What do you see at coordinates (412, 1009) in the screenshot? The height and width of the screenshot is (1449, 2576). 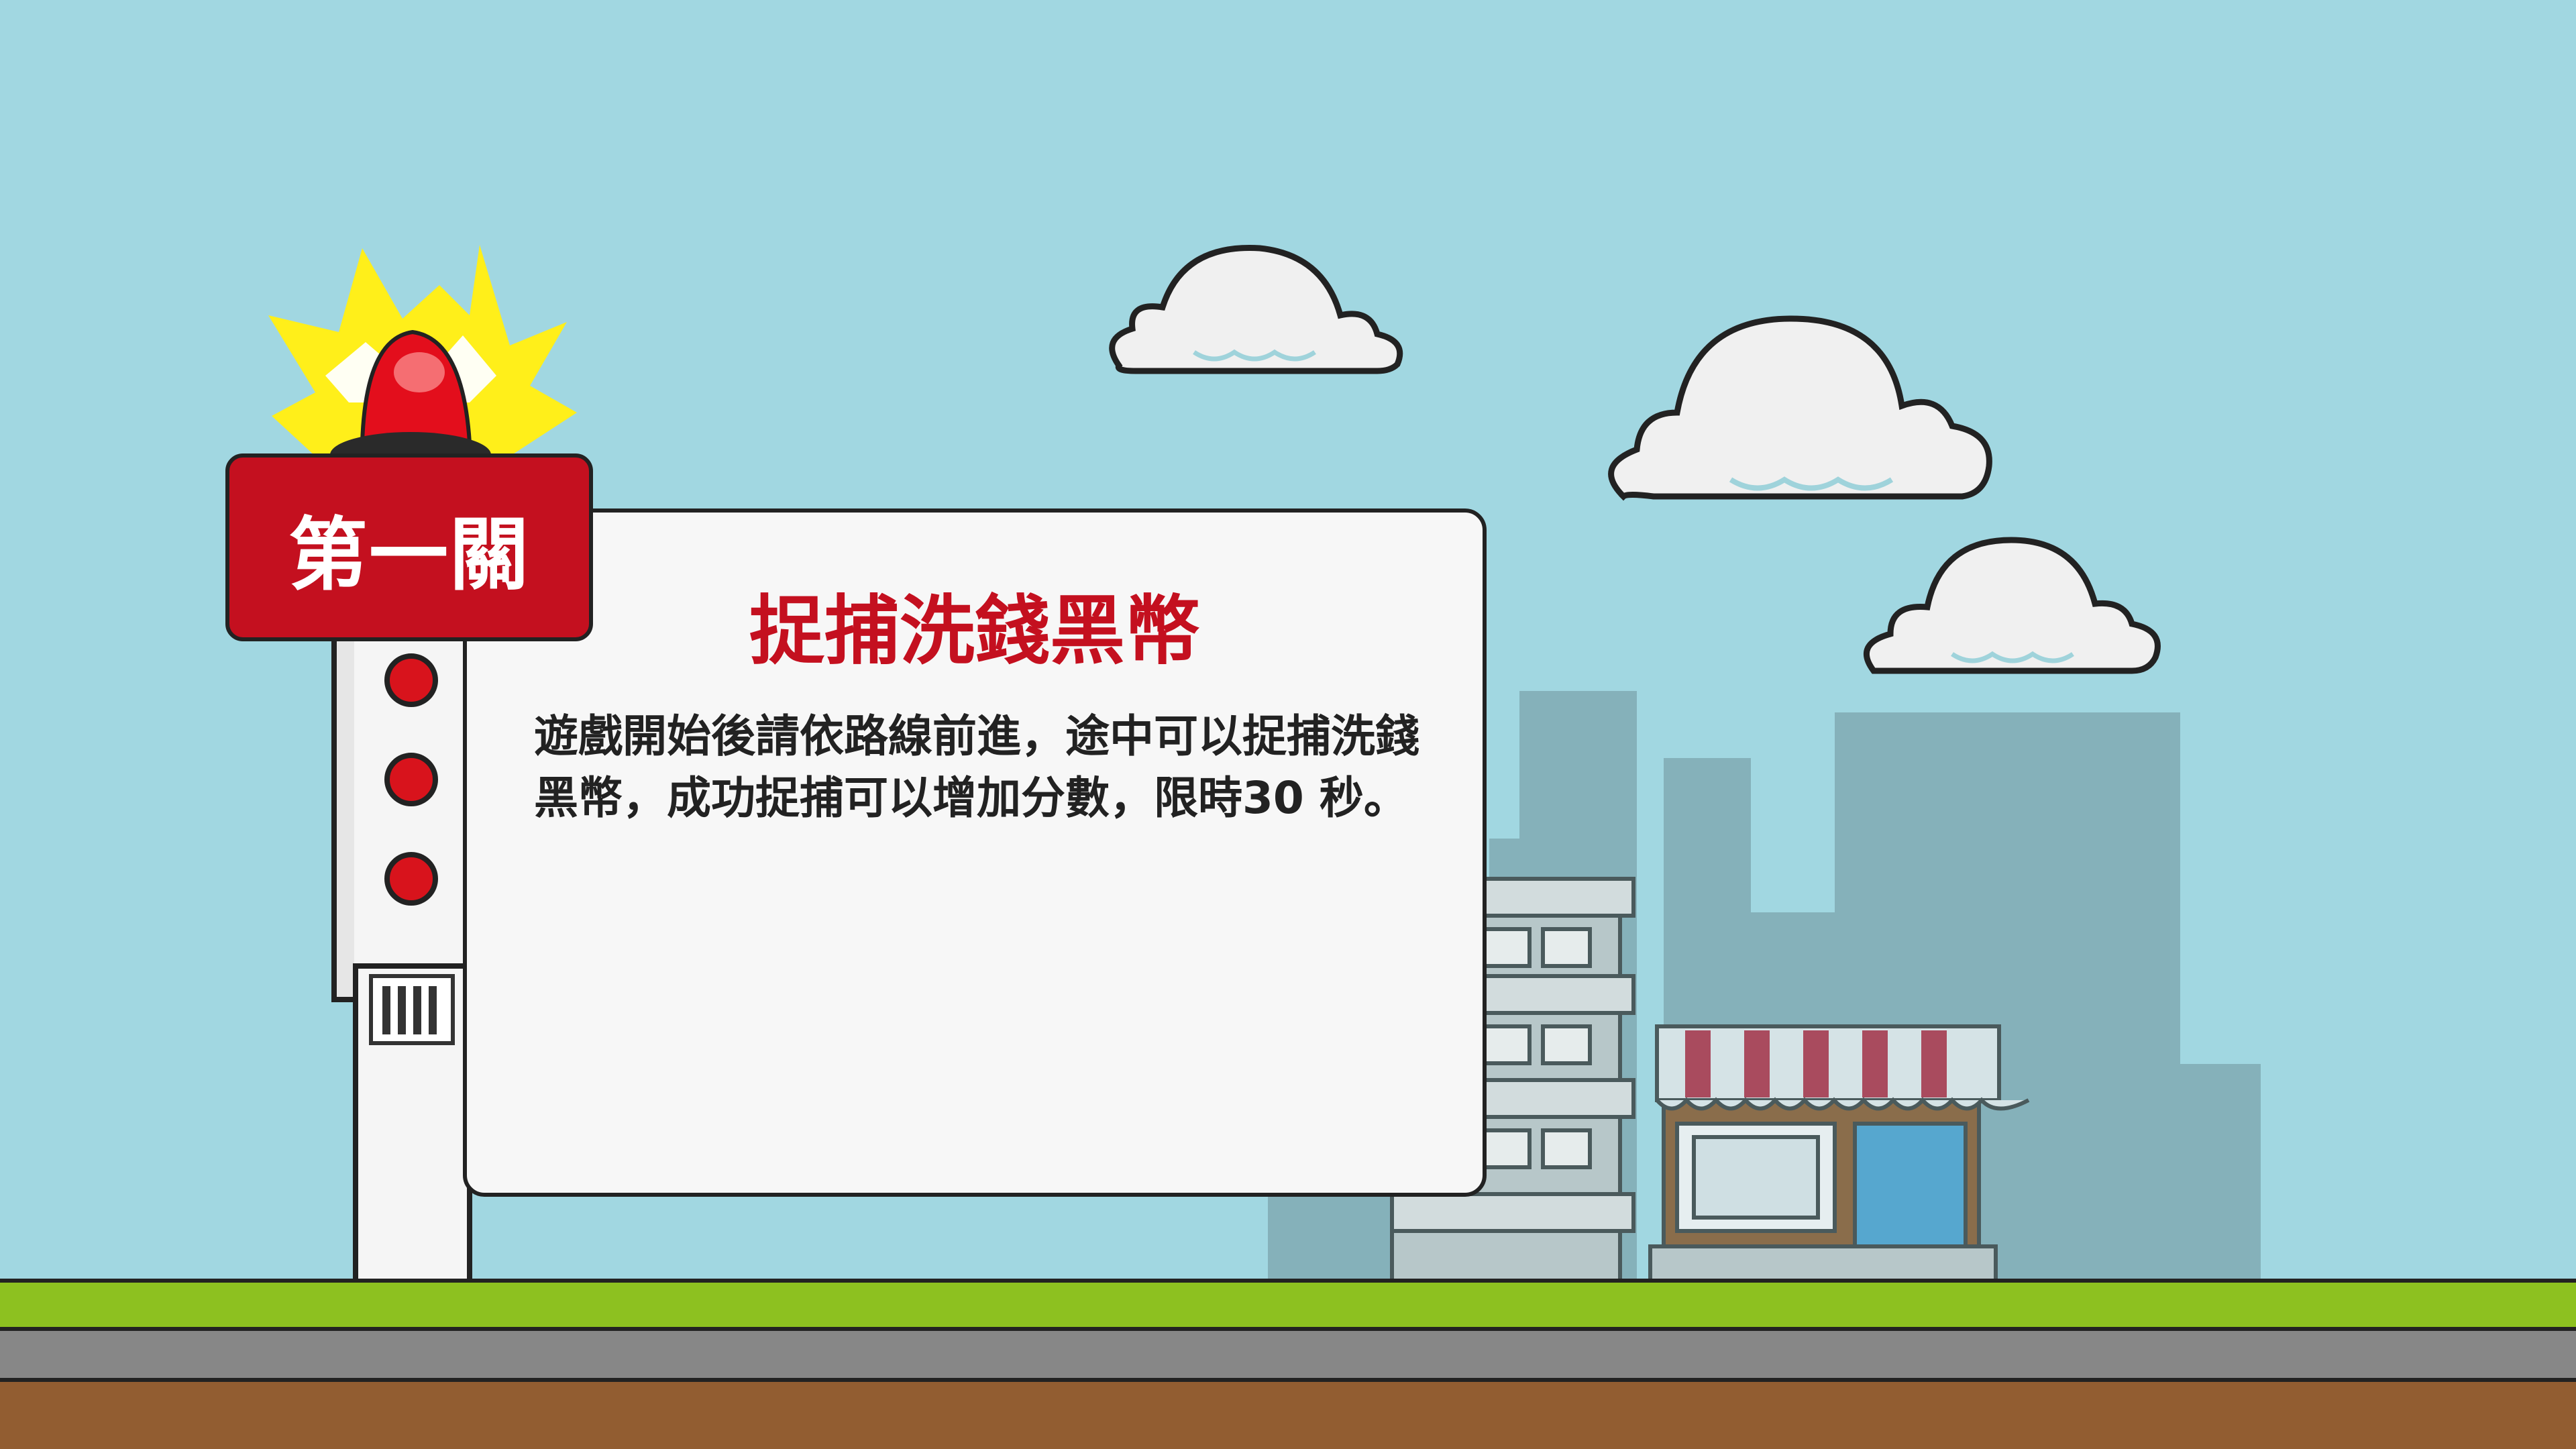 I see `barcode-icon` at bounding box center [412, 1009].